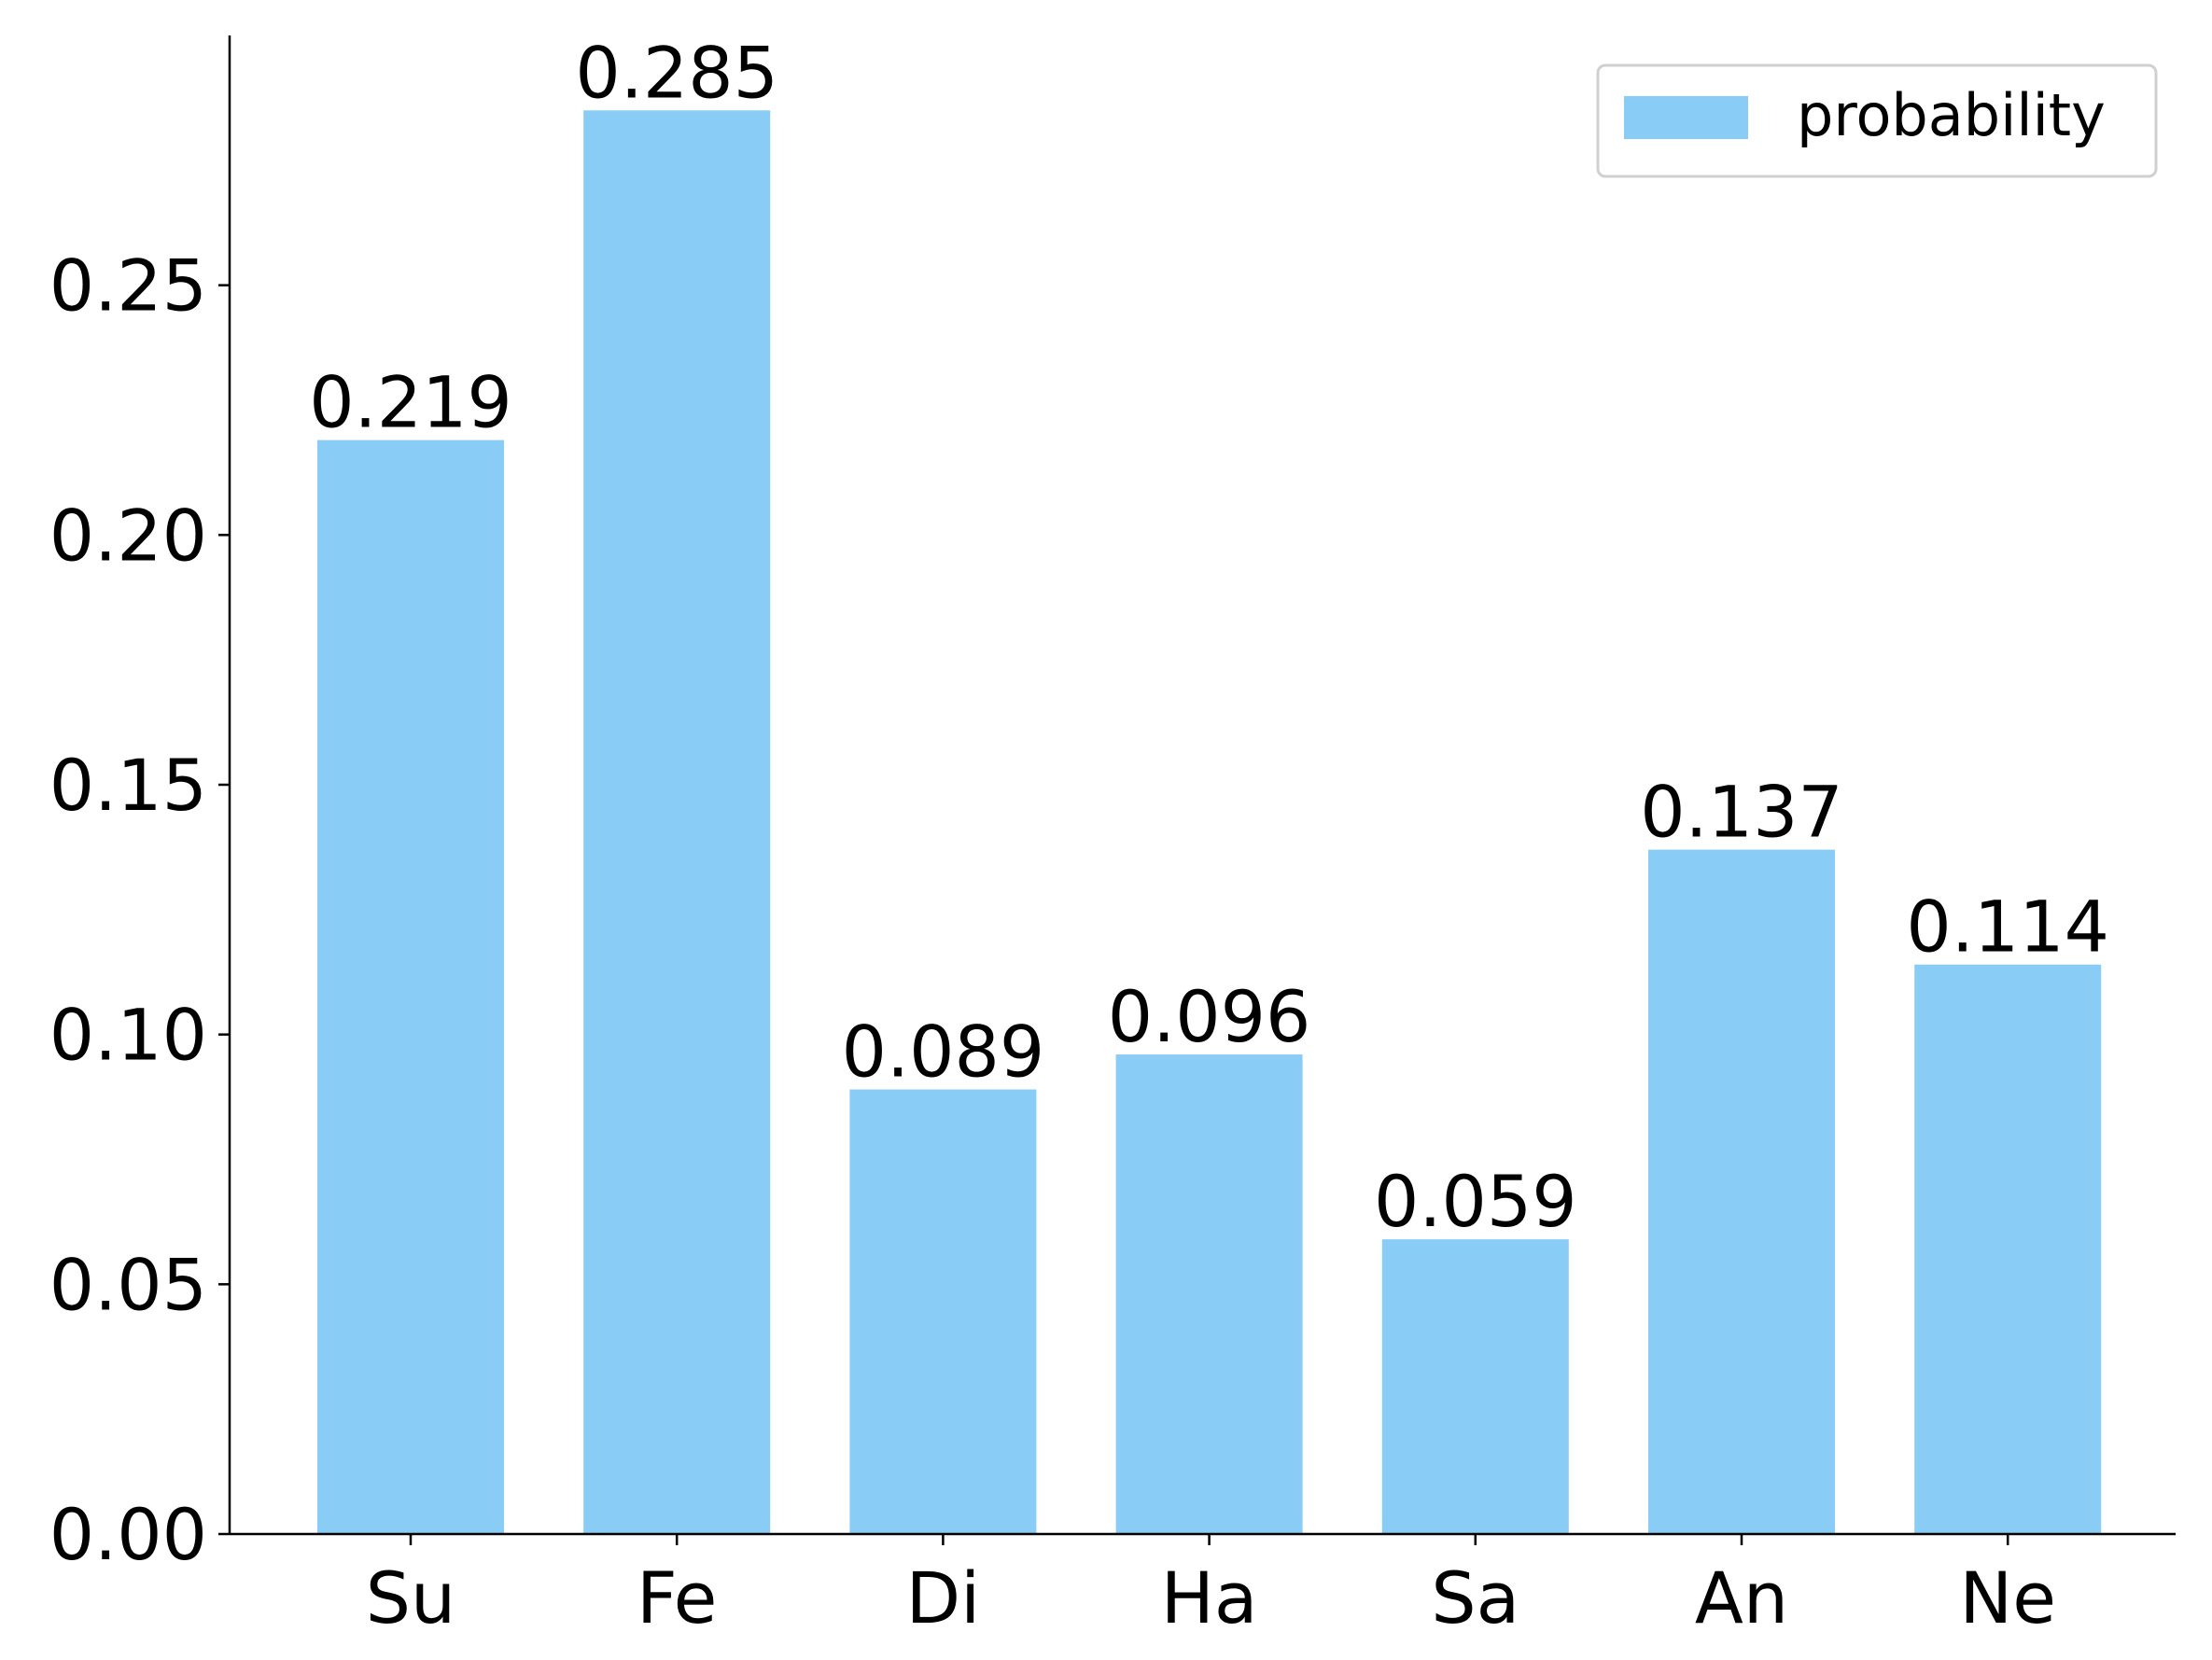 This screenshot has height=1660, width=2212. Describe the element at coordinates (128, 286) in the screenshot. I see `y-tick-label: 0.25` at that location.